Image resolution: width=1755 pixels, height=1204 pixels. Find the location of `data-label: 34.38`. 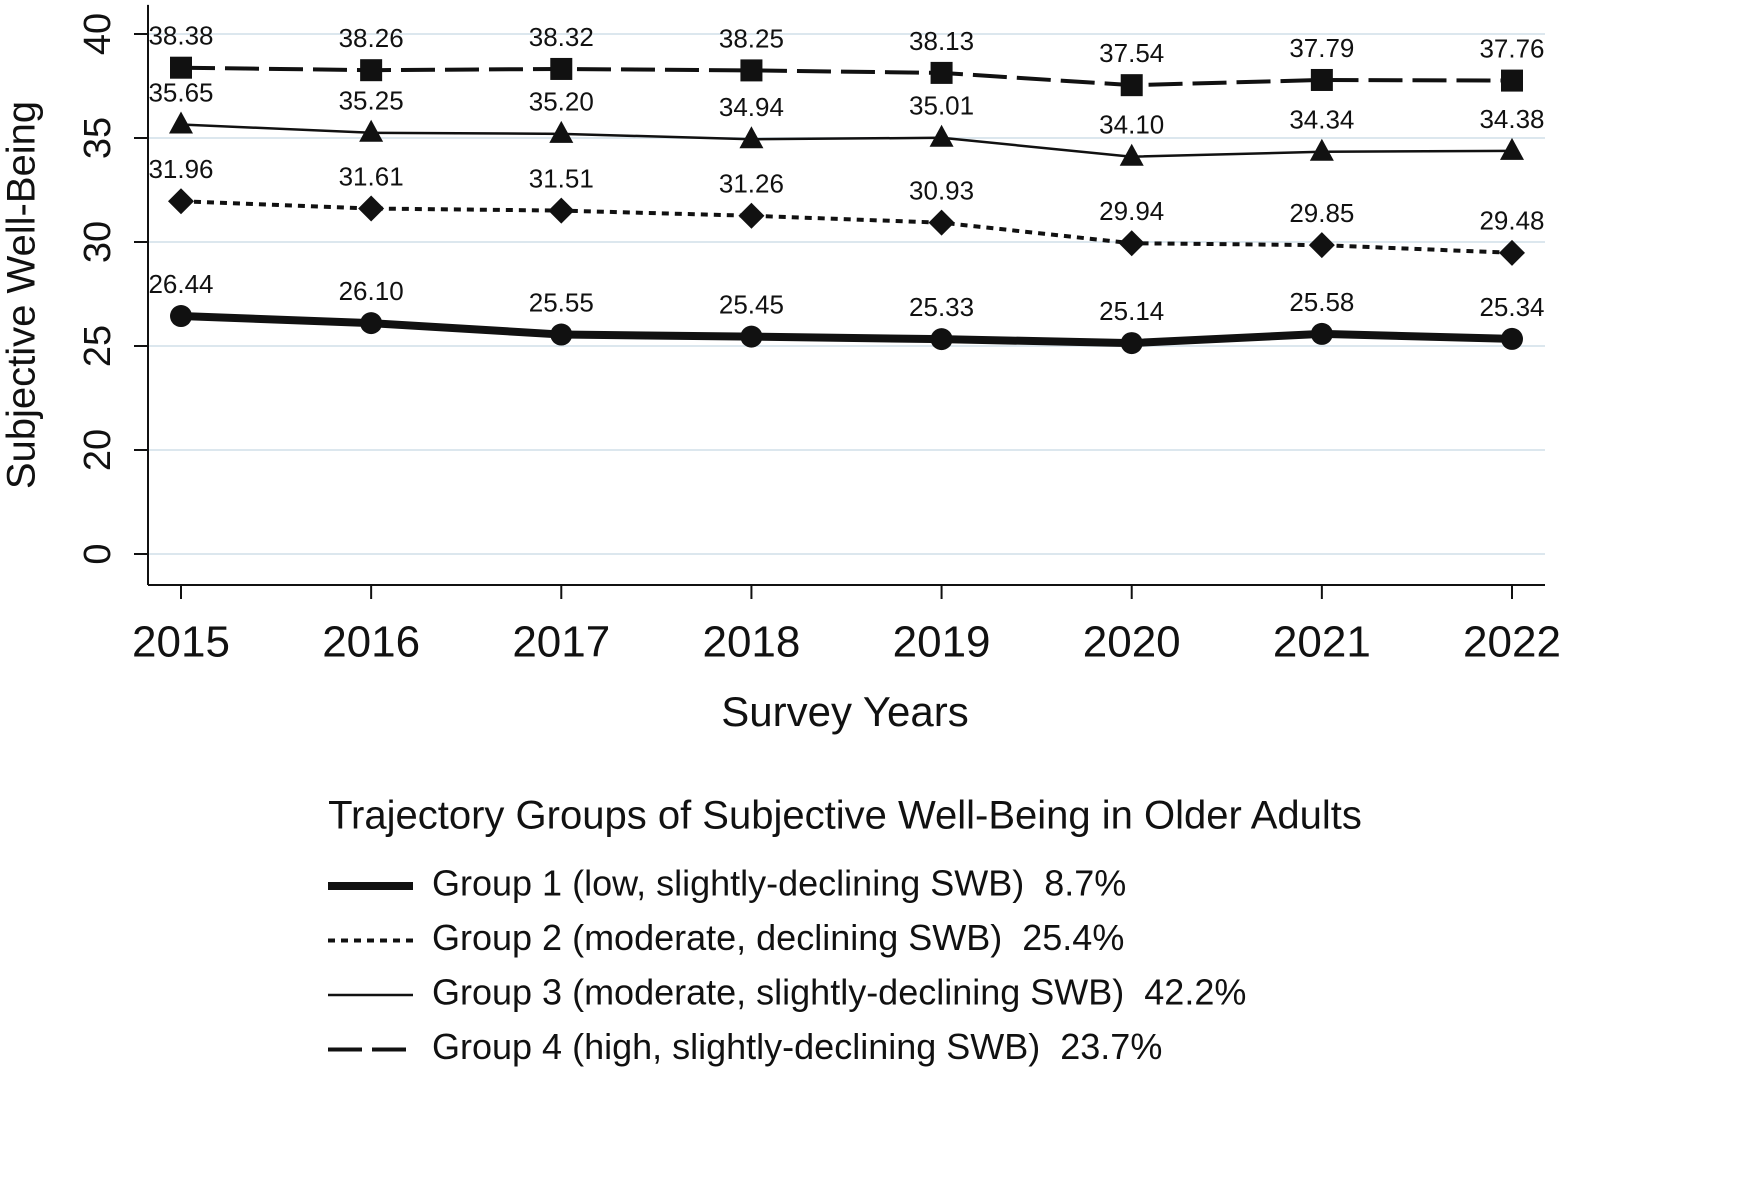

data-label: 34.38 is located at coordinates (1511, 119).